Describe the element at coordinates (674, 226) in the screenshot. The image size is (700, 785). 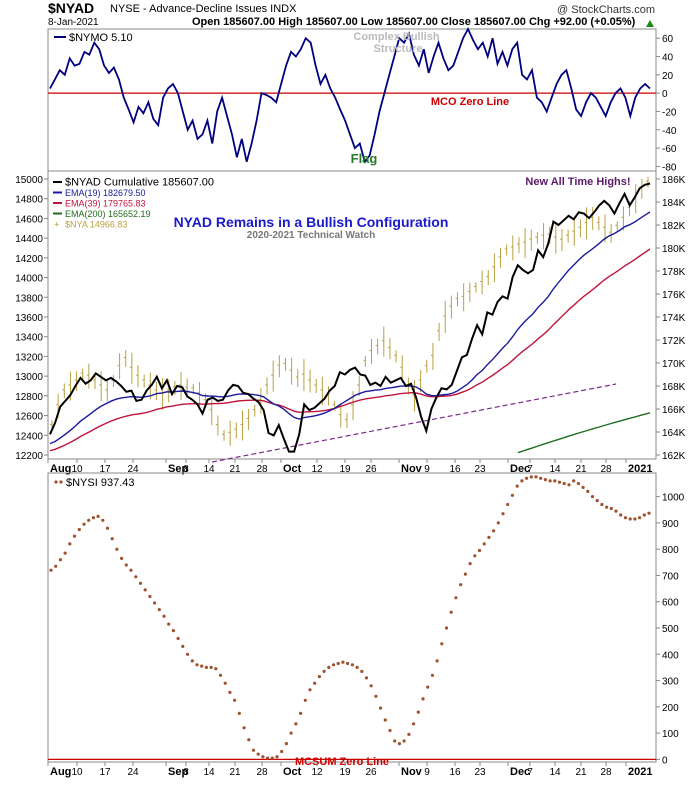
I see `nyad-right-ytick-label: 182K` at that location.